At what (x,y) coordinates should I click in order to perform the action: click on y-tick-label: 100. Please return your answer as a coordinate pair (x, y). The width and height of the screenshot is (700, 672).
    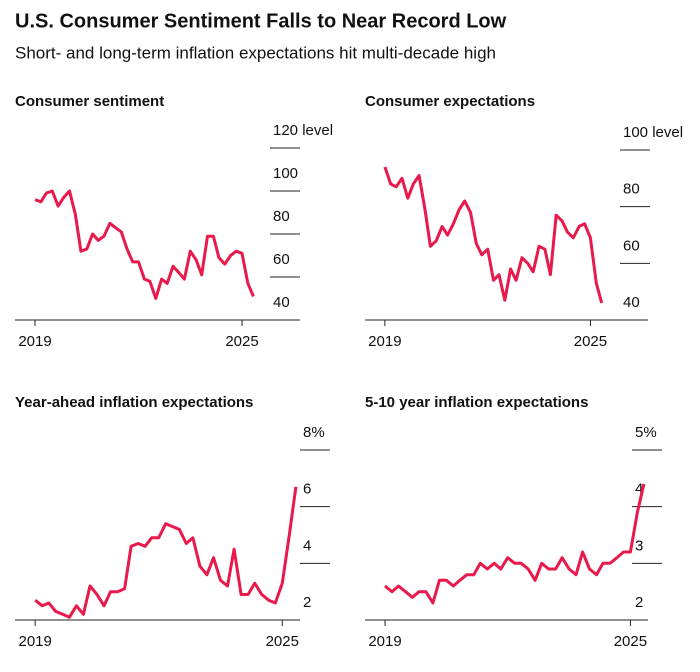
    Looking at the image, I should click on (285, 173).